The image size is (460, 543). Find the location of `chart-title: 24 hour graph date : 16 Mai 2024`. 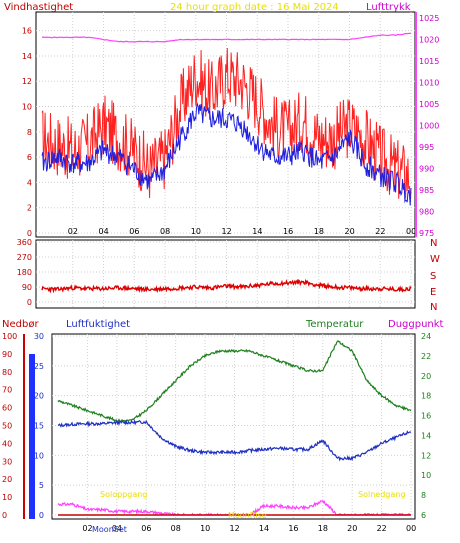

chart-title: 24 hour graph date : 16 Mai 2024 is located at coordinates (254, 7).